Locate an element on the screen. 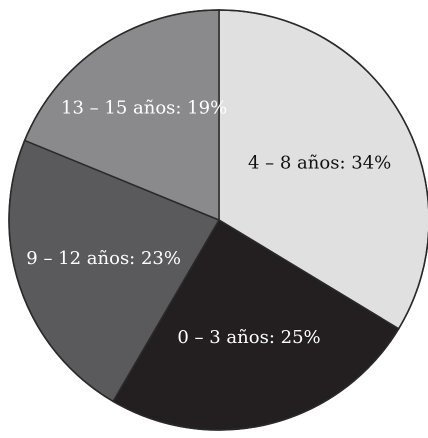 The image size is (428, 438). pie-label-4: 13 – 15 años: 19% is located at coordinates (144, 107).